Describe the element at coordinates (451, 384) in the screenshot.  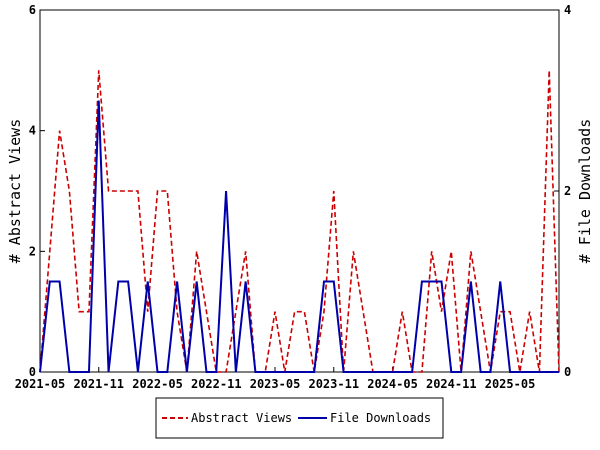
I see `x-tick-label: 2024-11` at that location.